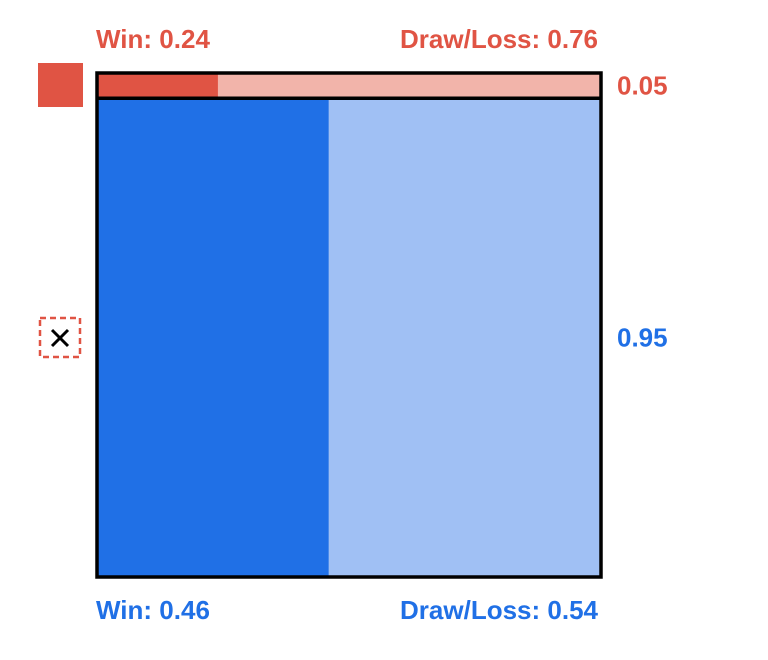  What do you see at coordinates (409, 86) in the screenshot?
I see `top-drawloss-cell` at bounding box center [409, 86].